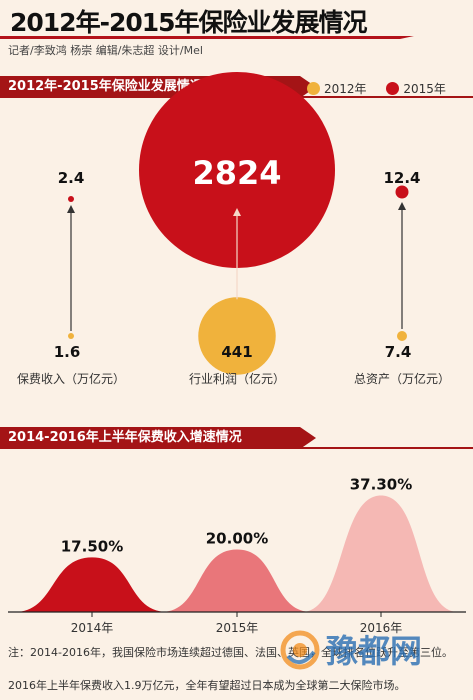 The width and height of the screenshot is (473, 700). I want to click on growth-category-label: 2015年, so click(237, 628).